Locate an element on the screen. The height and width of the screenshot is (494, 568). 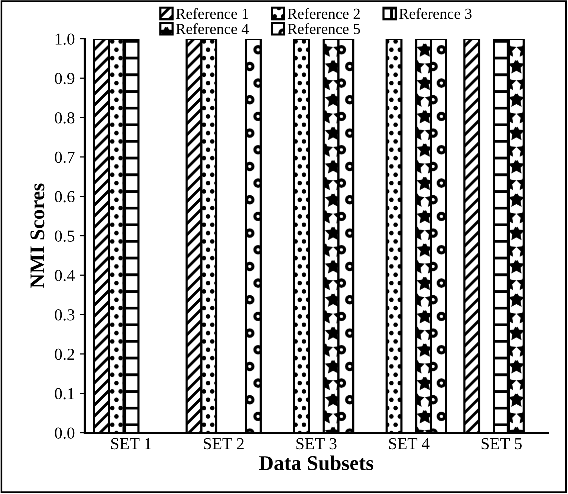
y-tick-label: 0.1 is located at coordinates (64, 394).